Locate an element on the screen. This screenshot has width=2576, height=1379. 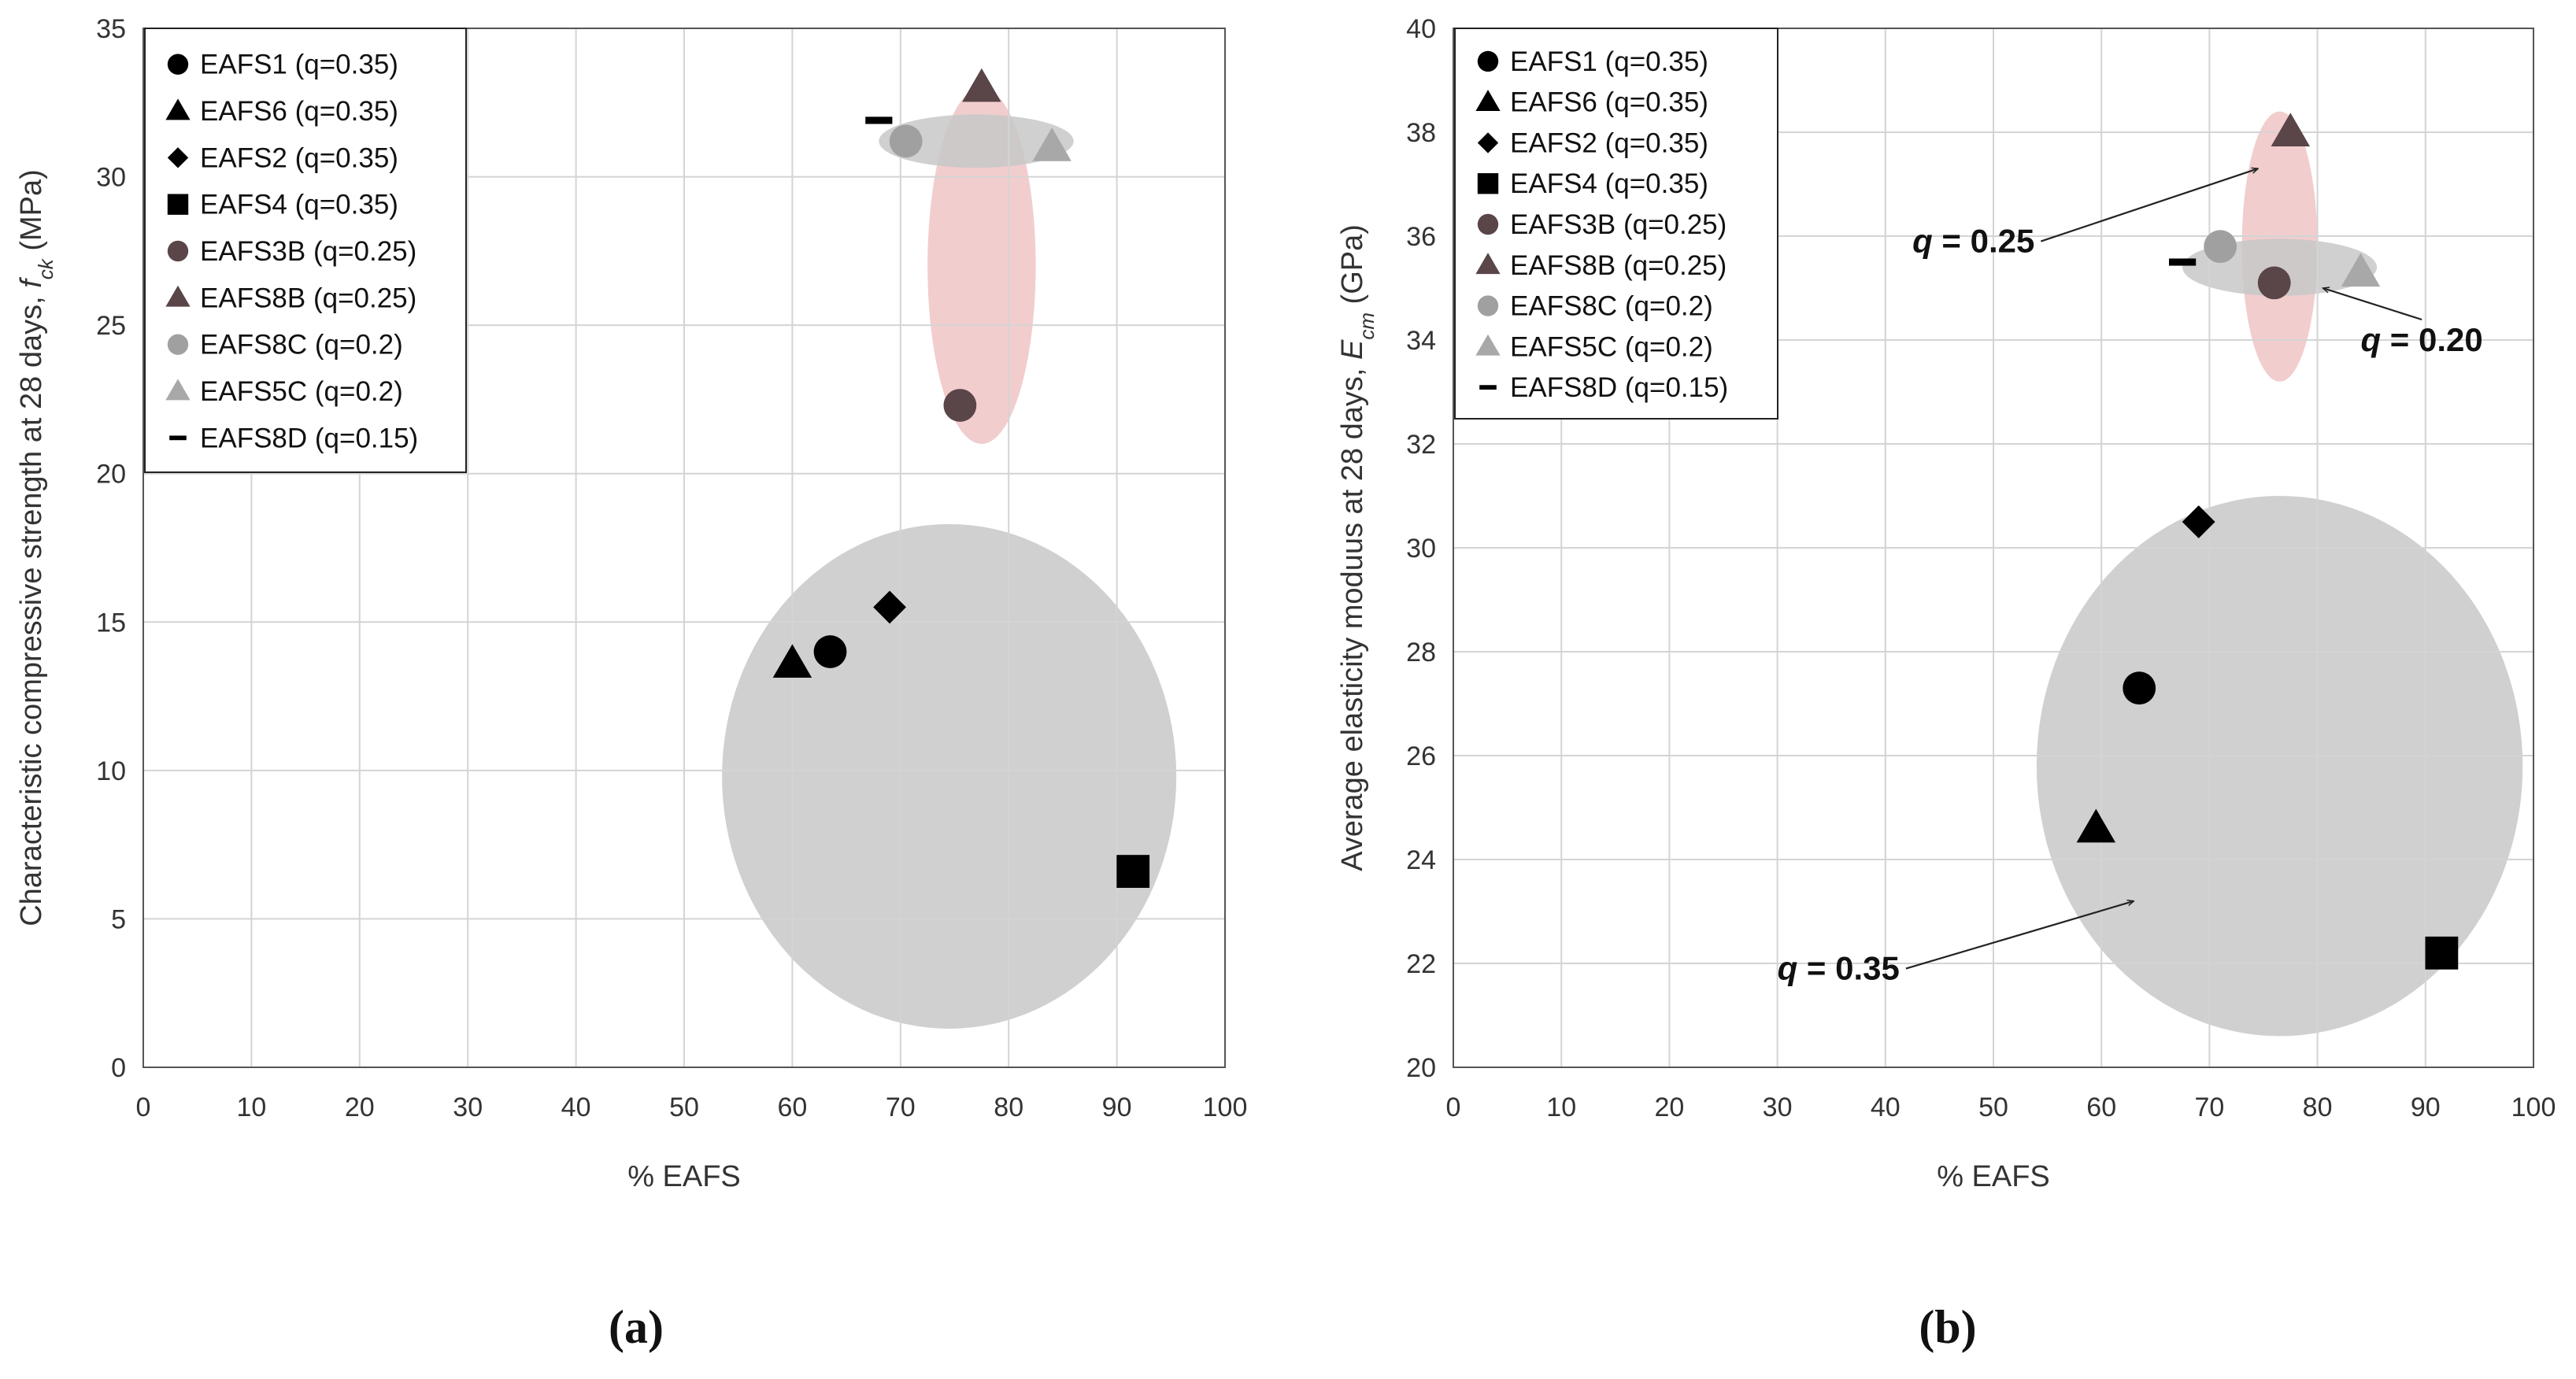
y-tick-label: 24 is located at coordinates (1421, 860).